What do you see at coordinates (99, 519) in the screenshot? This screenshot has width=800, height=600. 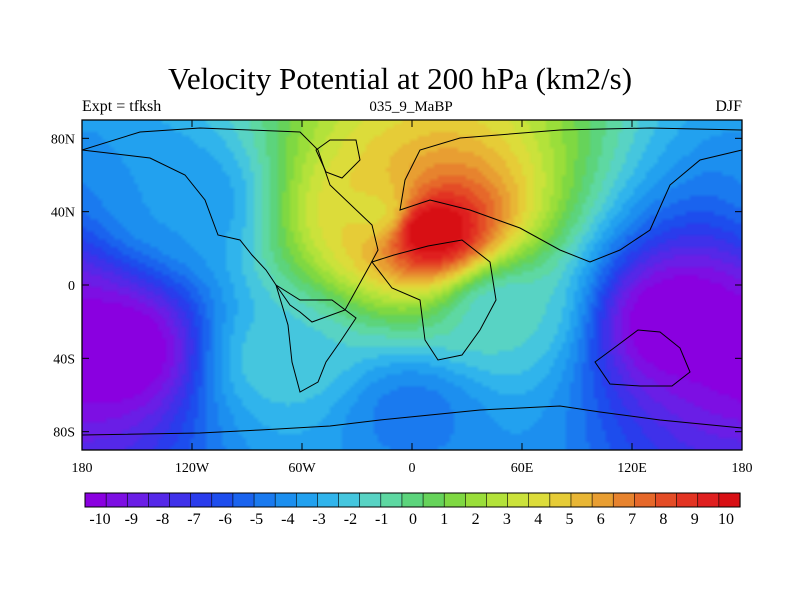 I see `colorbar-label: -10` at bounding box center [99, 519].